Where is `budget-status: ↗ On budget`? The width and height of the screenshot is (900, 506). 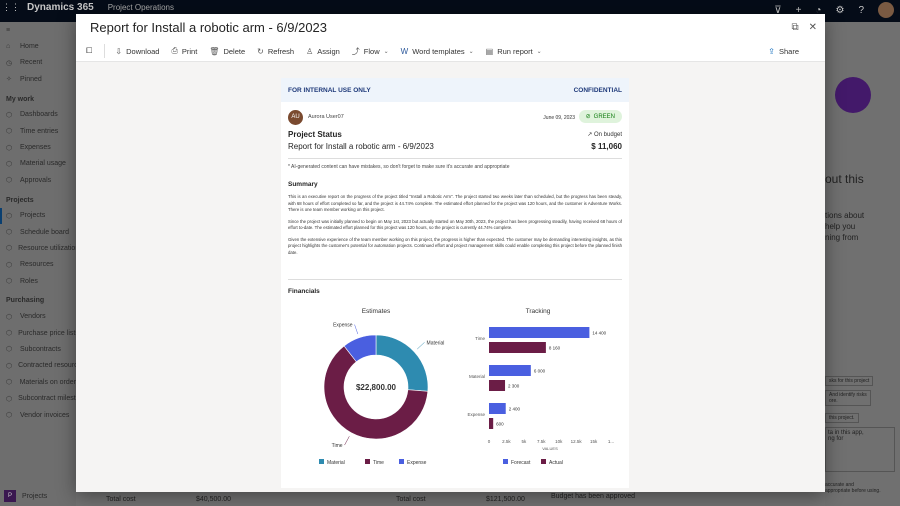
budget-status: ↗ On budget is located at coordinates (604, 134).